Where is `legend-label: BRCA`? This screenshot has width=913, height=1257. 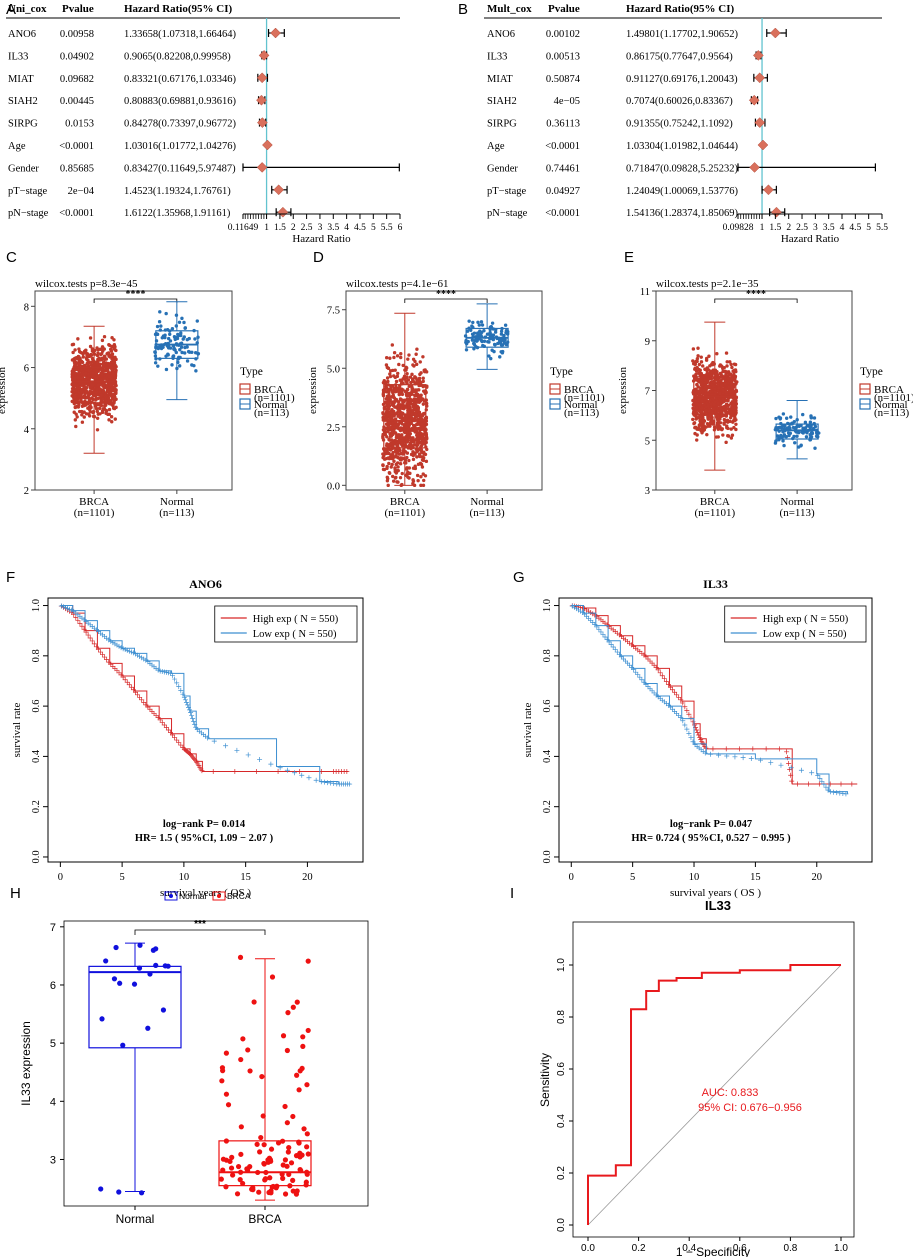 legend-label: BRCA is located at coordinates (889, 390).